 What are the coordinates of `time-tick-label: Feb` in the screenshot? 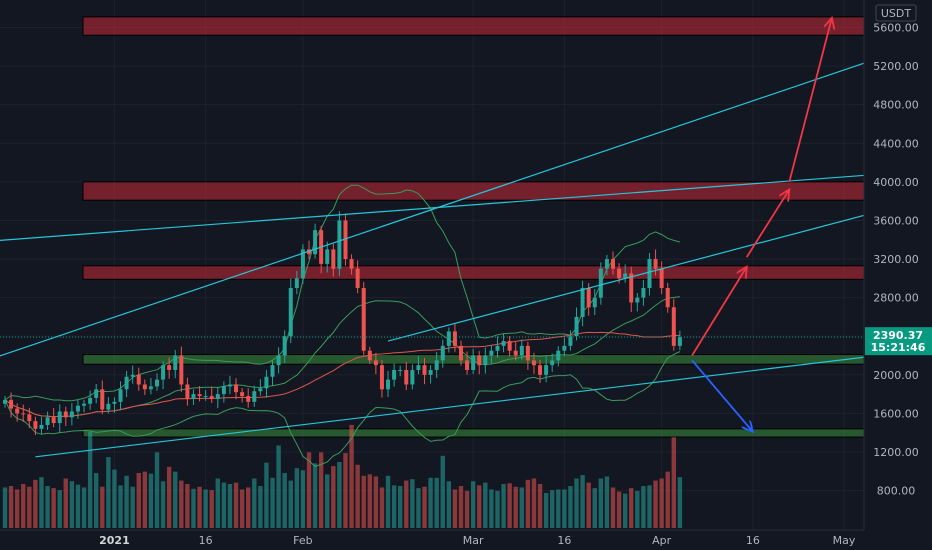 It's located at (302, 540).